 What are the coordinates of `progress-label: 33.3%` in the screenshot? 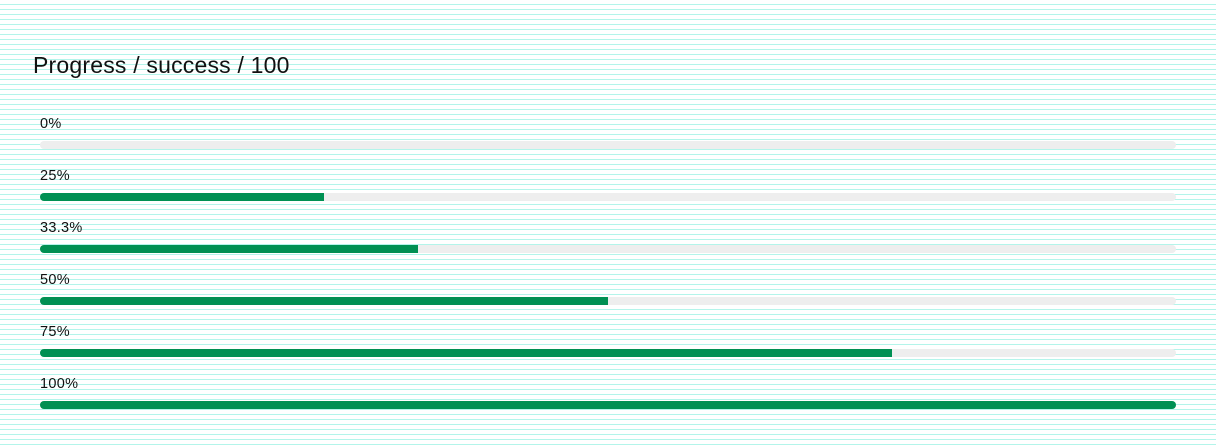 It's located at (61, 228).